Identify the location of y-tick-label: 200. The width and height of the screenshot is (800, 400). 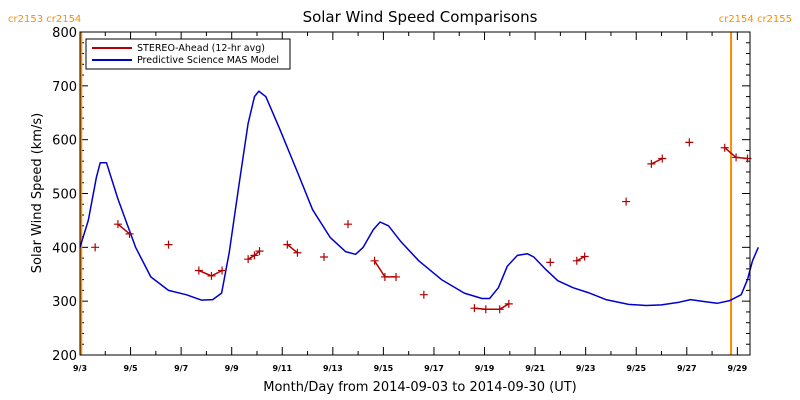
(64, 356).